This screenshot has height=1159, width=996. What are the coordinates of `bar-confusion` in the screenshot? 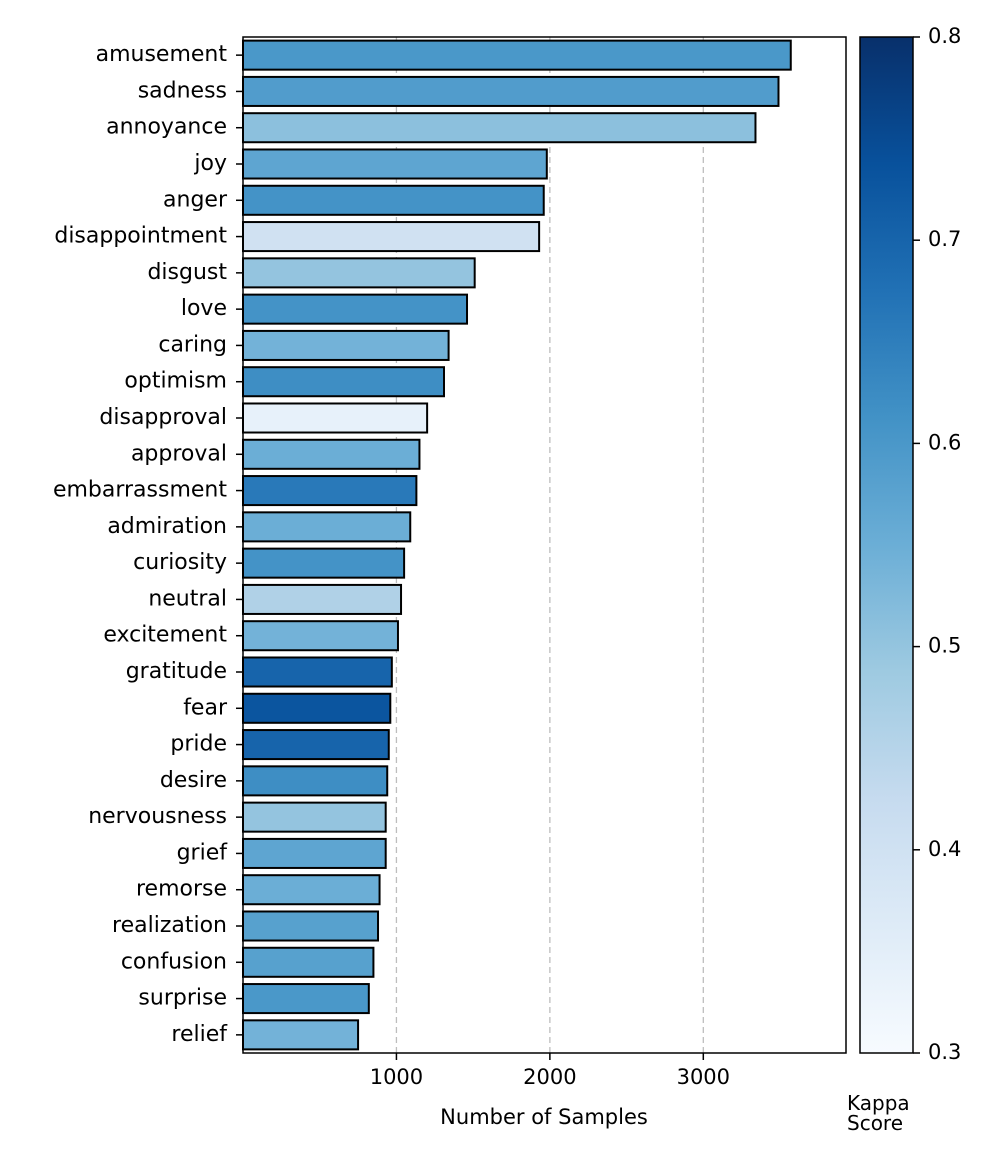 It's located at (308, 962).